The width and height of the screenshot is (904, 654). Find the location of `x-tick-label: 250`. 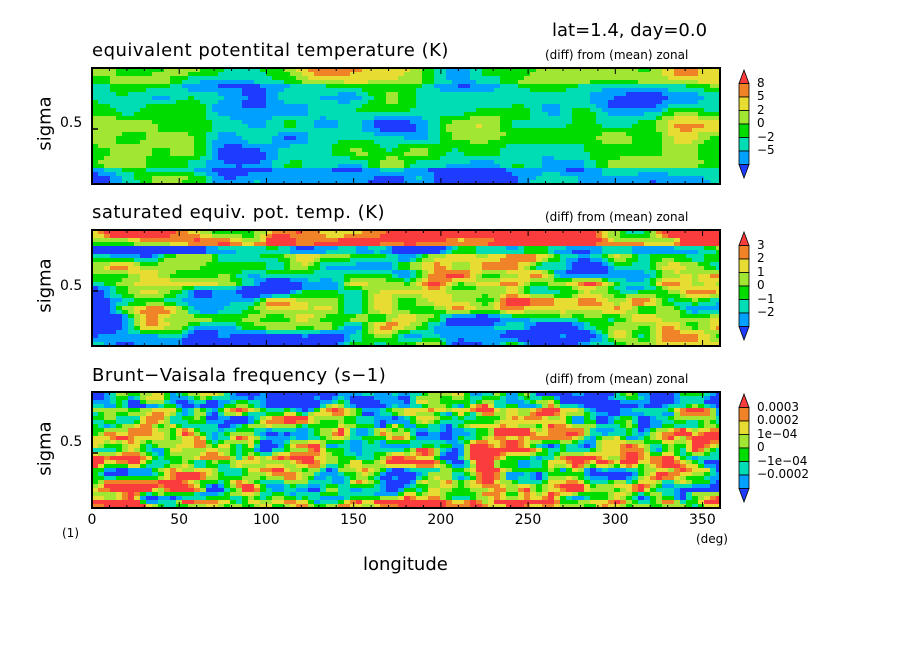

x-tick-label: 250 is located at coordinates (528, 520).